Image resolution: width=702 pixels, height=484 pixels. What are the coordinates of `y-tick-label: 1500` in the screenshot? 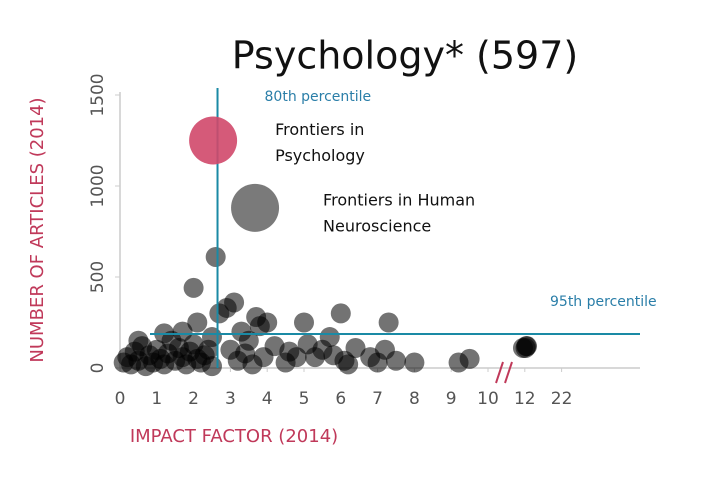 It's located at (98, 94).